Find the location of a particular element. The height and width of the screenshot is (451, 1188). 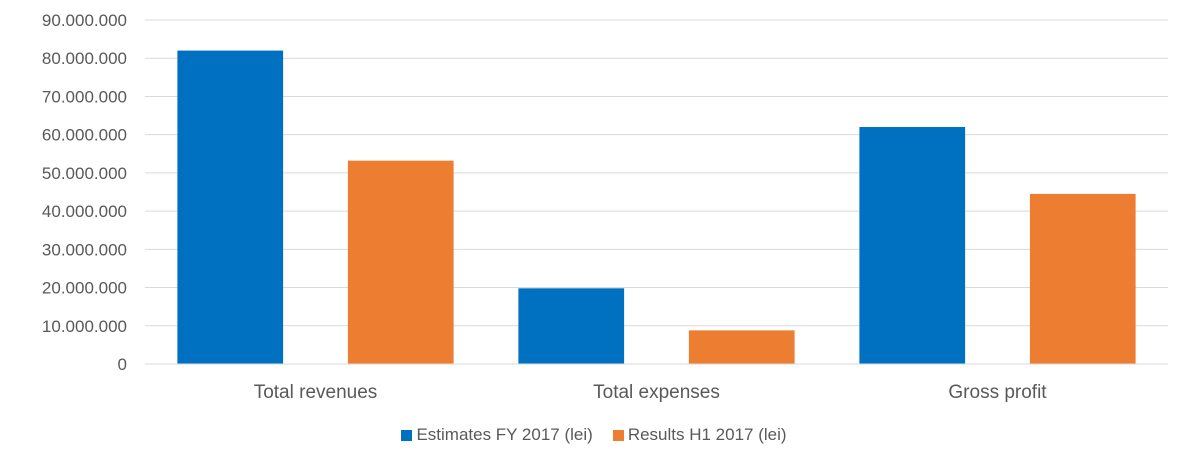

legend-item-results: Results H1 2017 (lei) is located at coordinates (699, 435).